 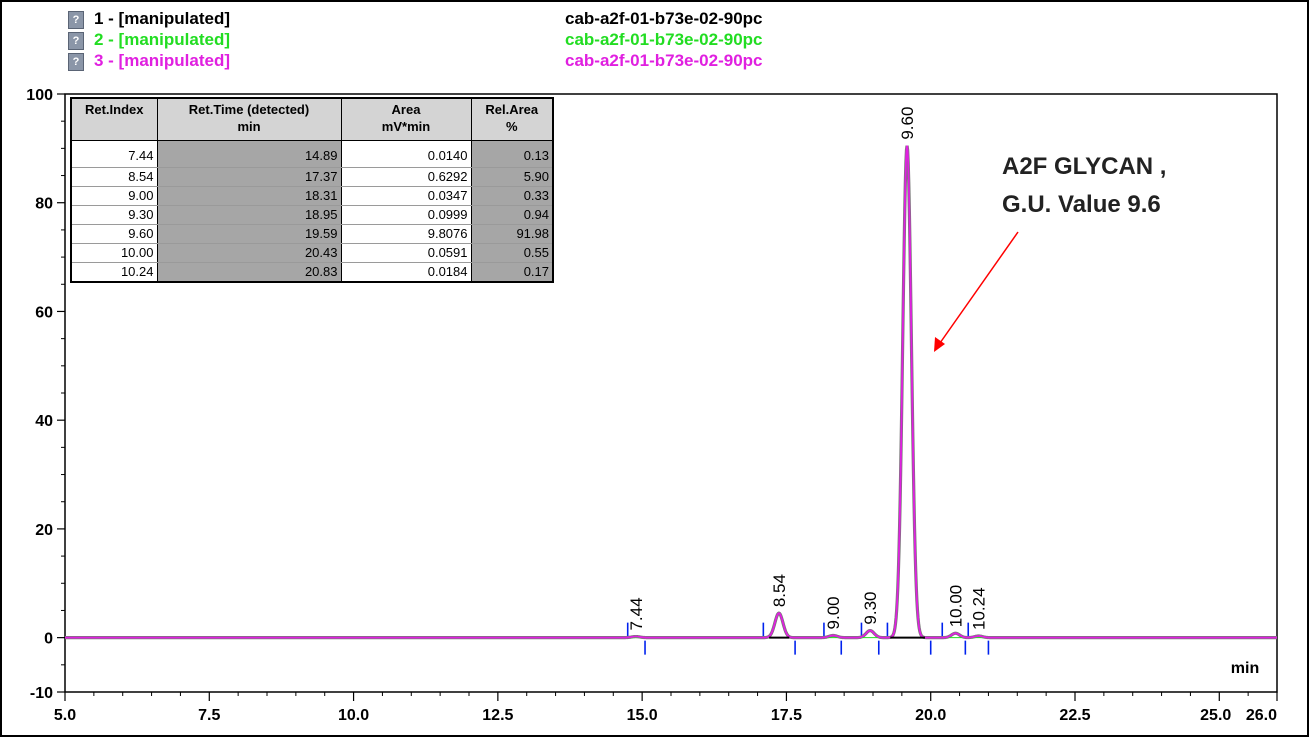 What do you see at coordinates (512, 154) in the screenshot?
I see `table-cell: 0.13` at bounding box center [512, 154].